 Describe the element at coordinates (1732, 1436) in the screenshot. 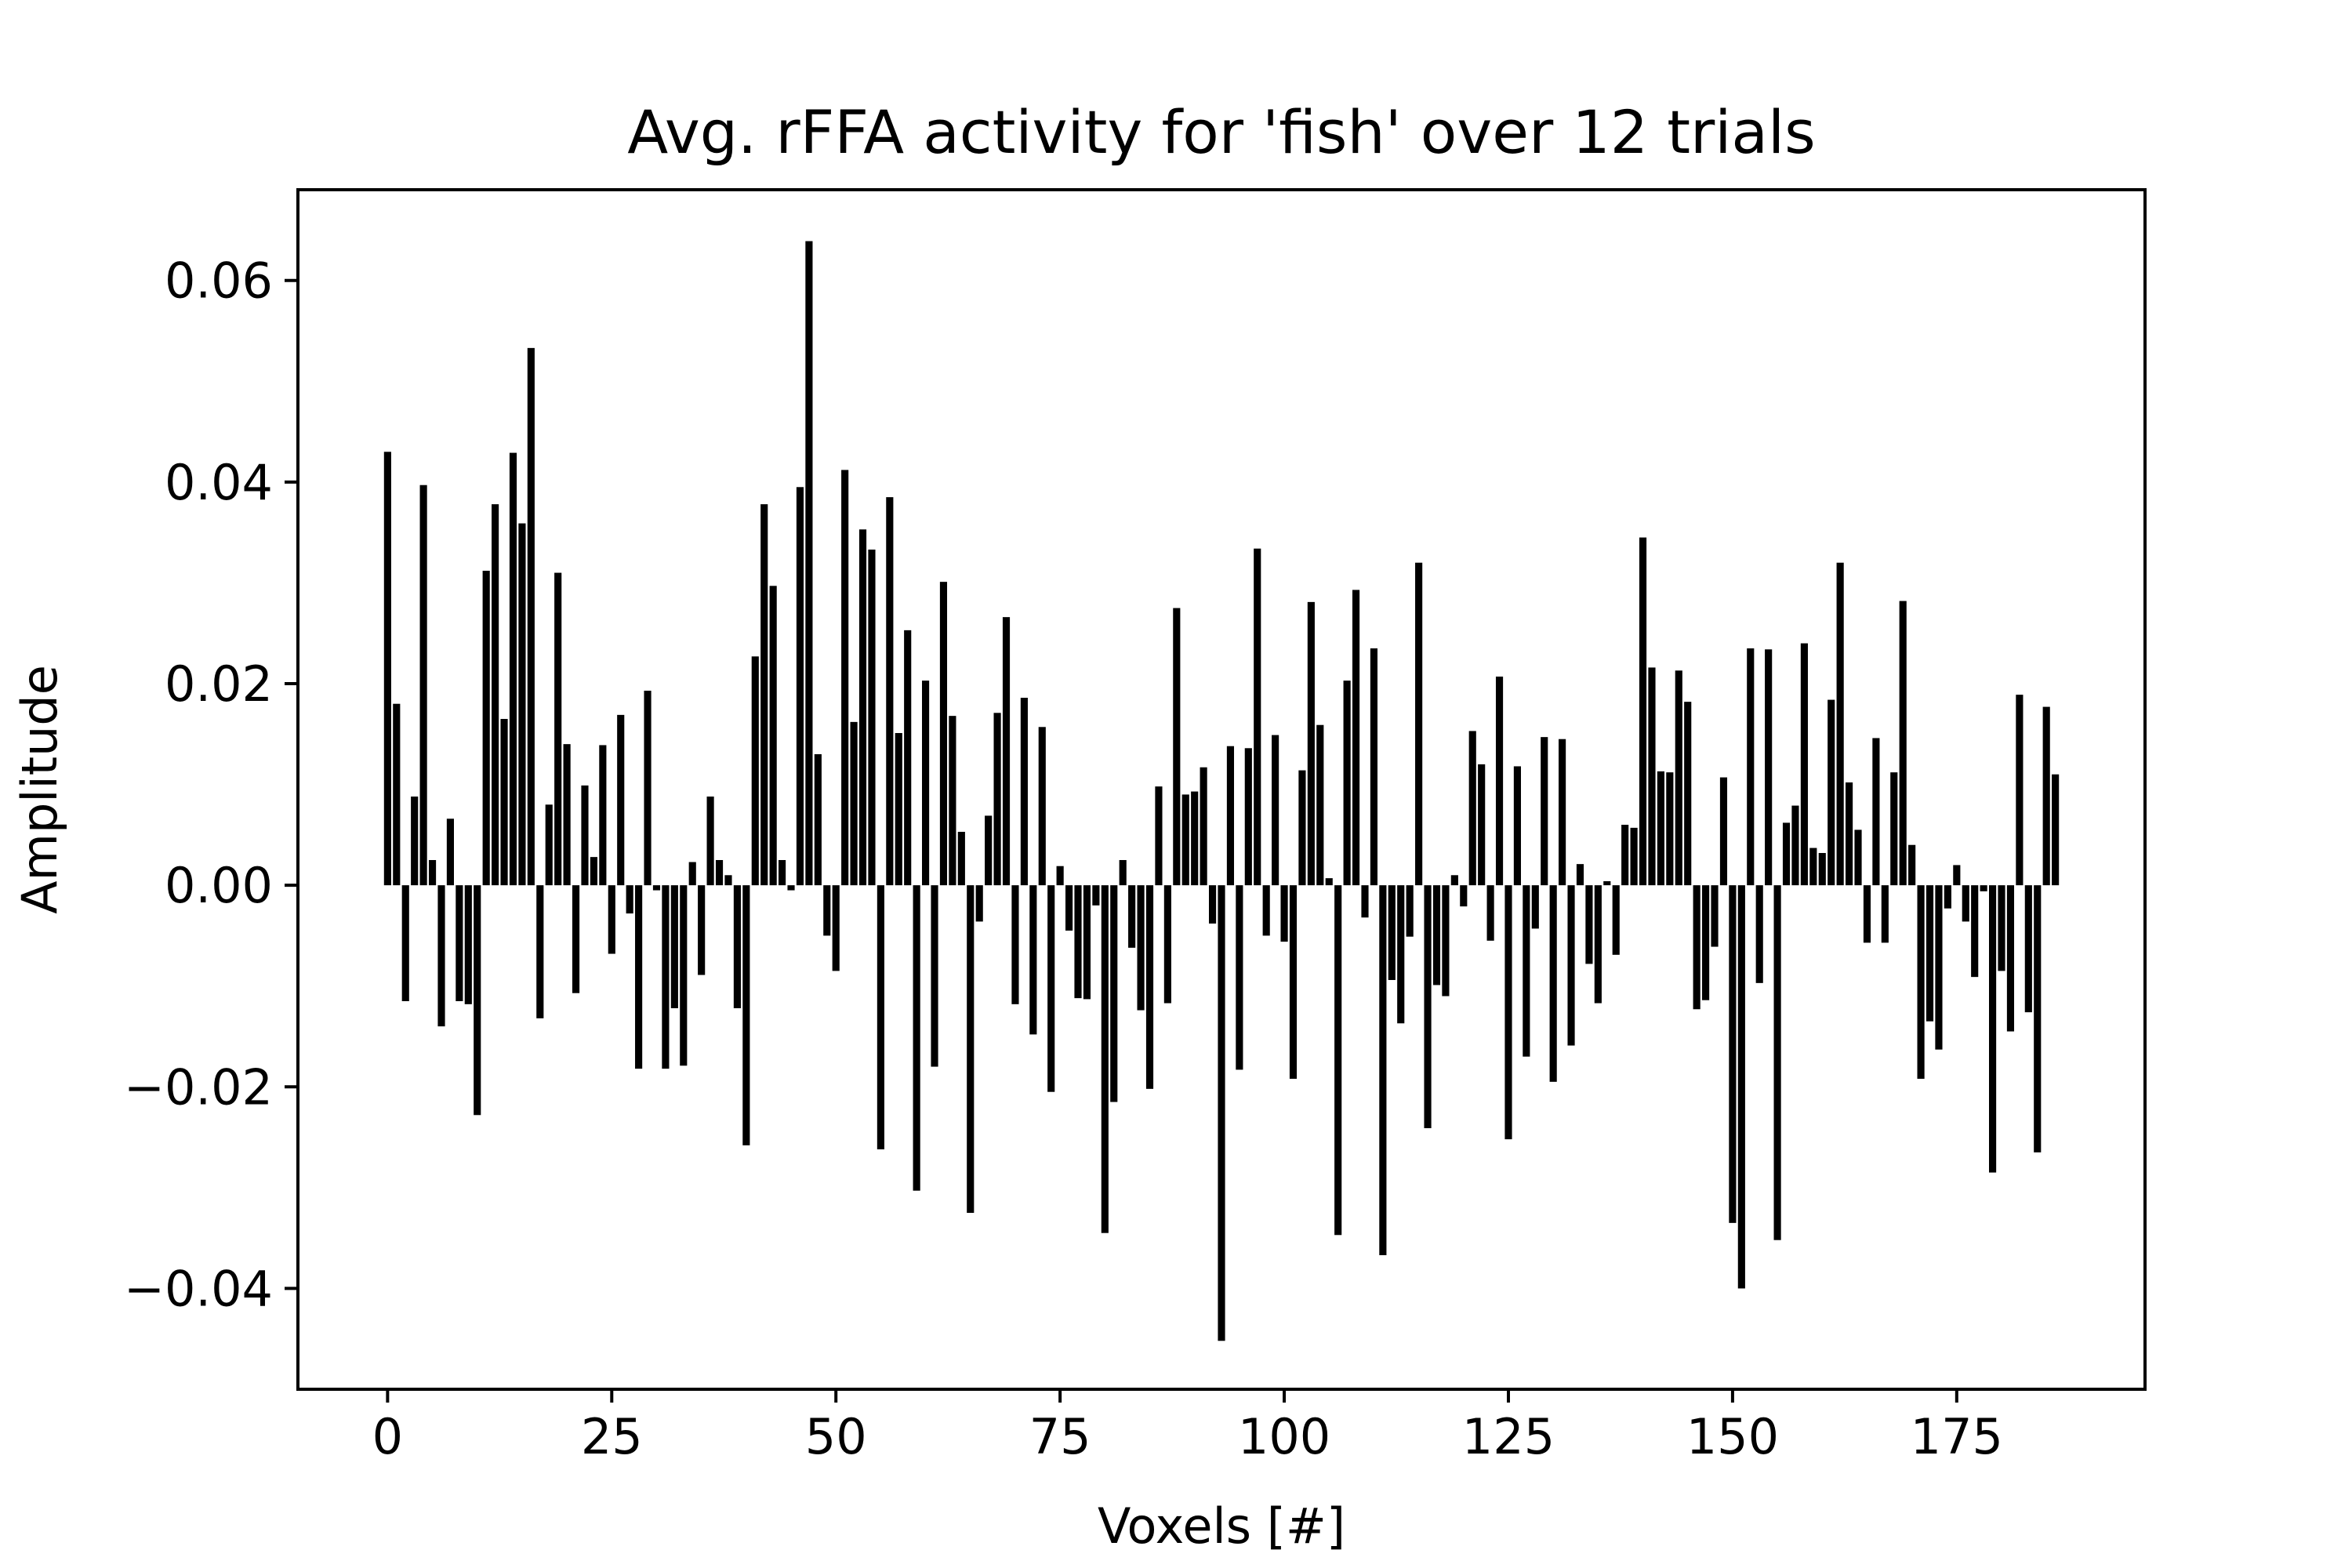

I see `x-tick-label: 150` at that location.